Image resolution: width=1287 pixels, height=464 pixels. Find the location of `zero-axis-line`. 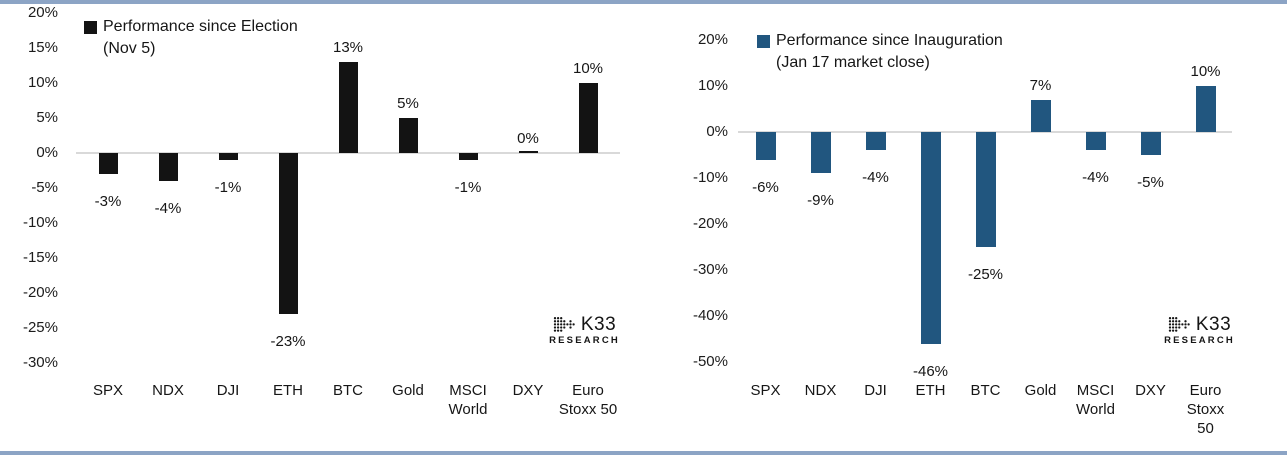

zero-axis-line is located at coordinates (348, 153).